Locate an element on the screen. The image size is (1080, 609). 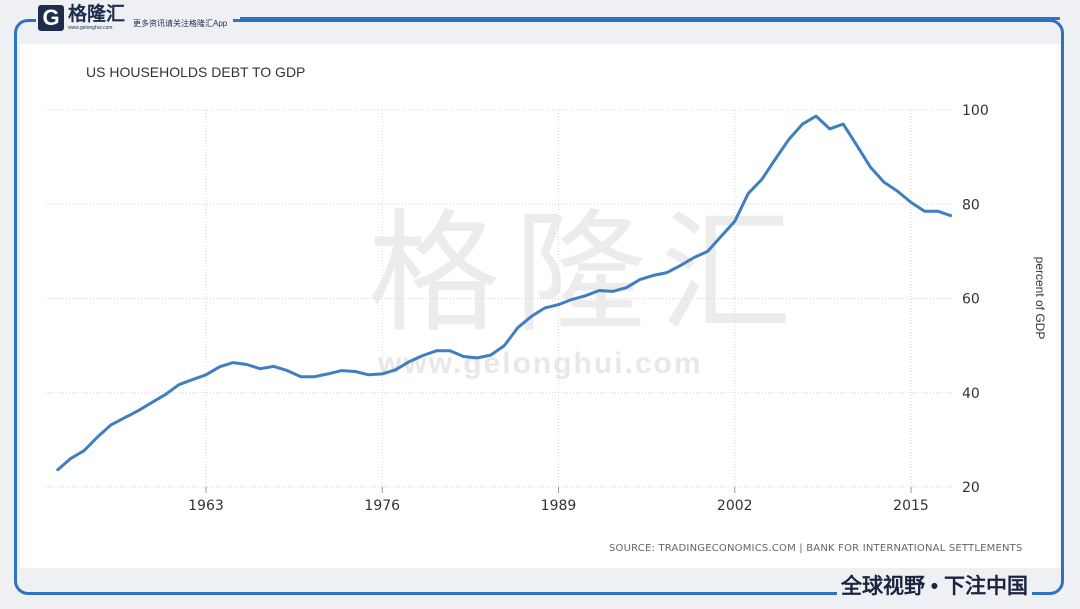
logo-url: www.gelonghui.com is located at coordinates (90, 28).